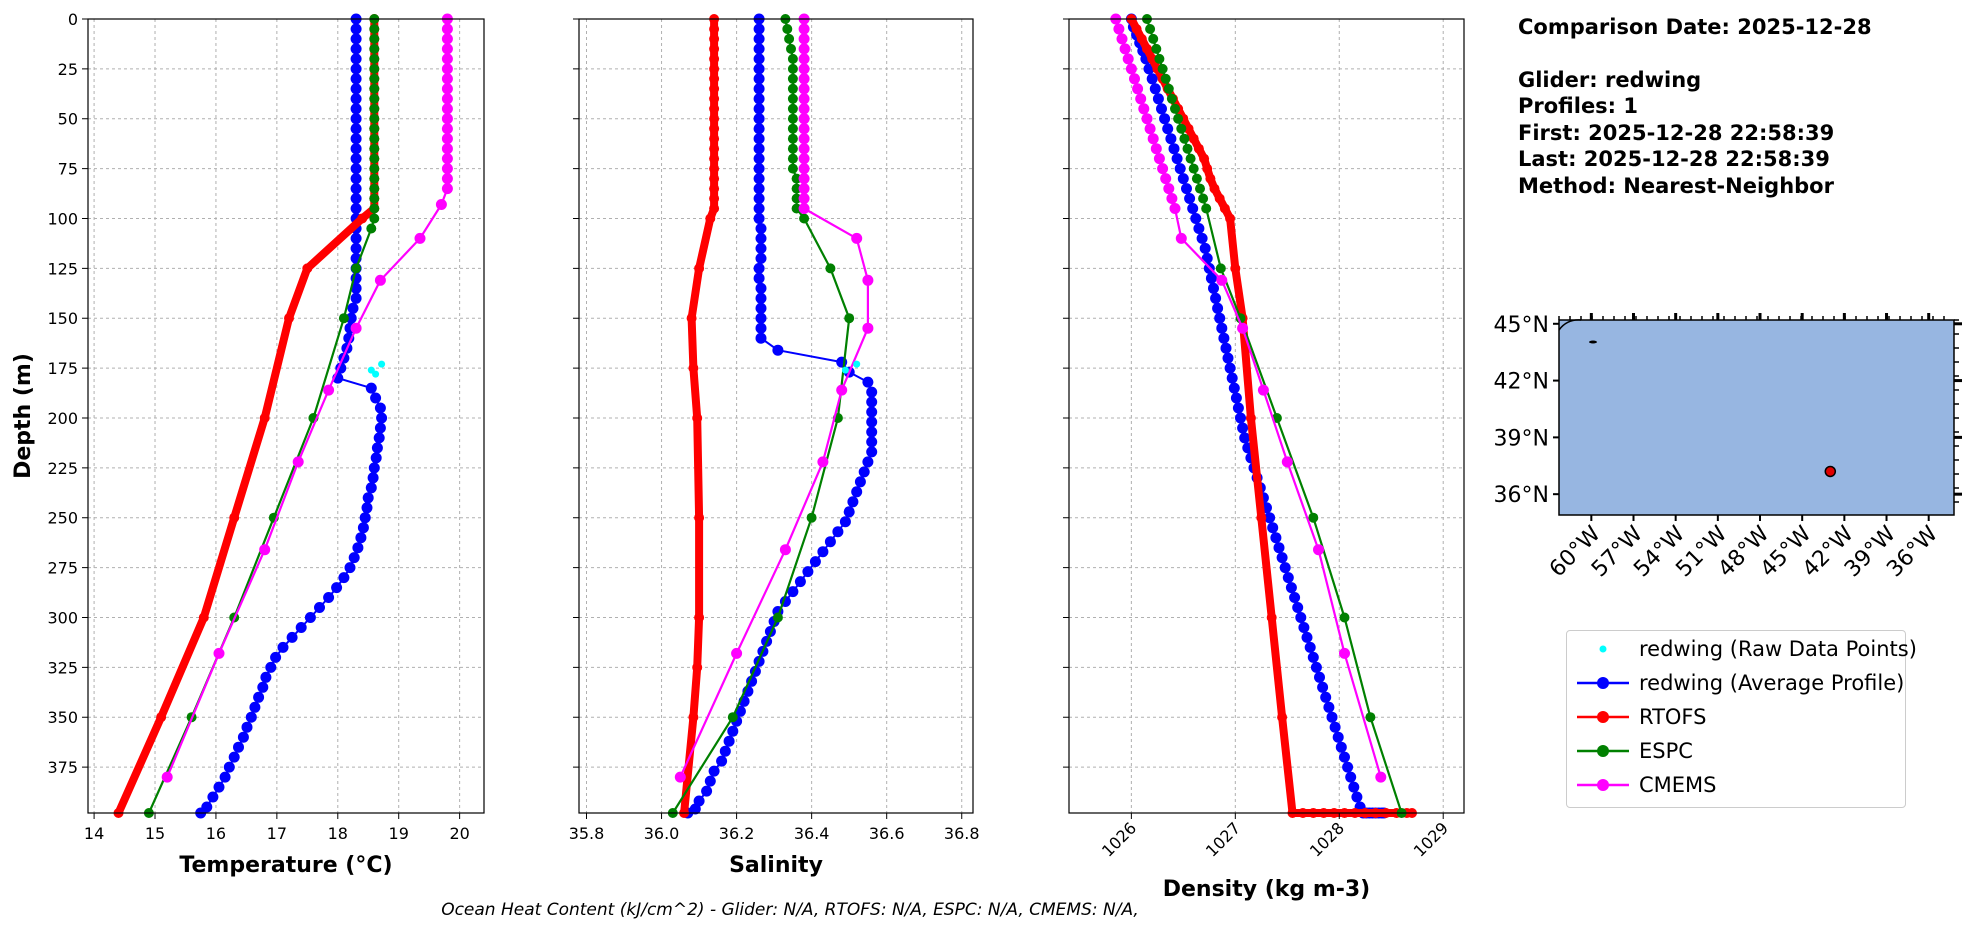 This screenshot has height=934, width=1978. What do you see at coordinates (1736, 752) in the screenshot?
I see `legend-item-espc: ESPC` at bounding box center [1736, 752].